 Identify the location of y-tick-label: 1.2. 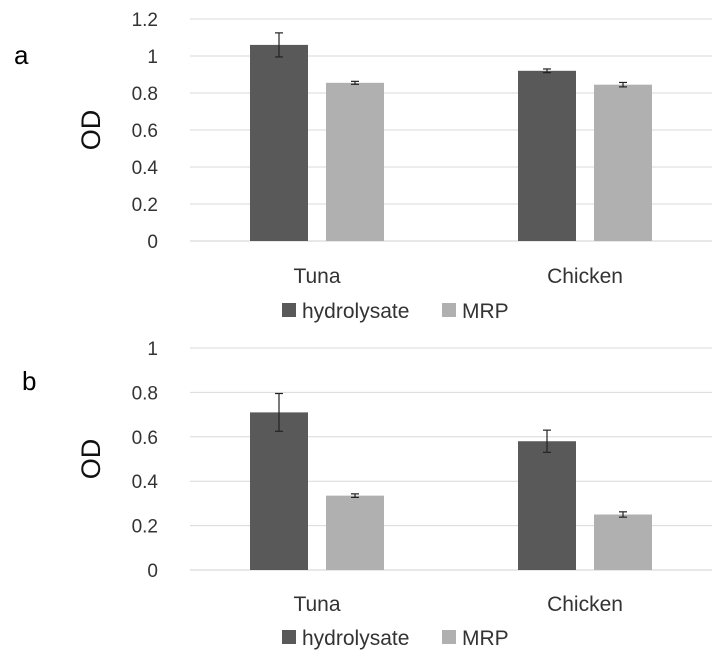
(145, 20).